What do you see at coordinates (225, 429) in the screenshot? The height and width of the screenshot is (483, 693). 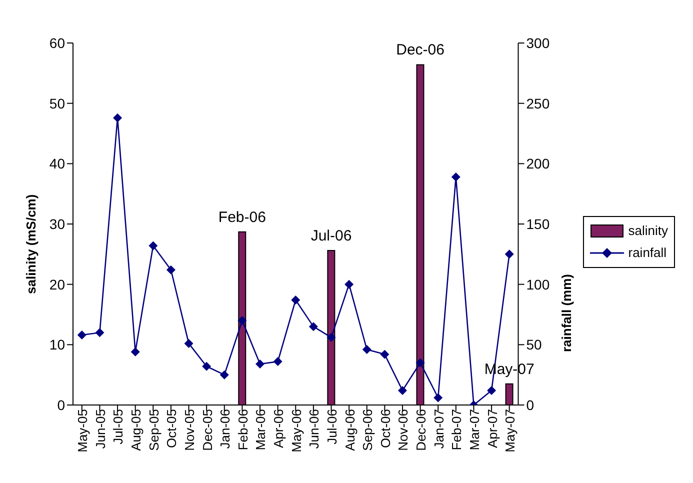 I see `x-tick-label: Jan-06` at bounding box center [225, 429].